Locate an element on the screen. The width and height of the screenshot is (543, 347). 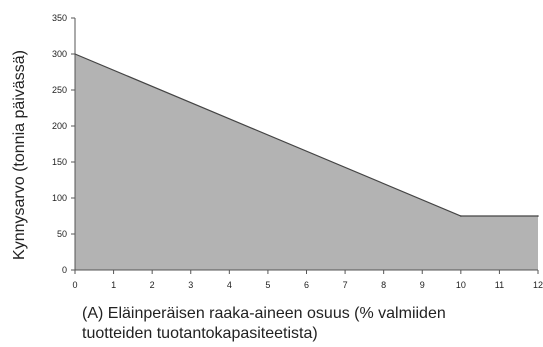
y-tick-label: 150 is located at coordinates (59, 162).